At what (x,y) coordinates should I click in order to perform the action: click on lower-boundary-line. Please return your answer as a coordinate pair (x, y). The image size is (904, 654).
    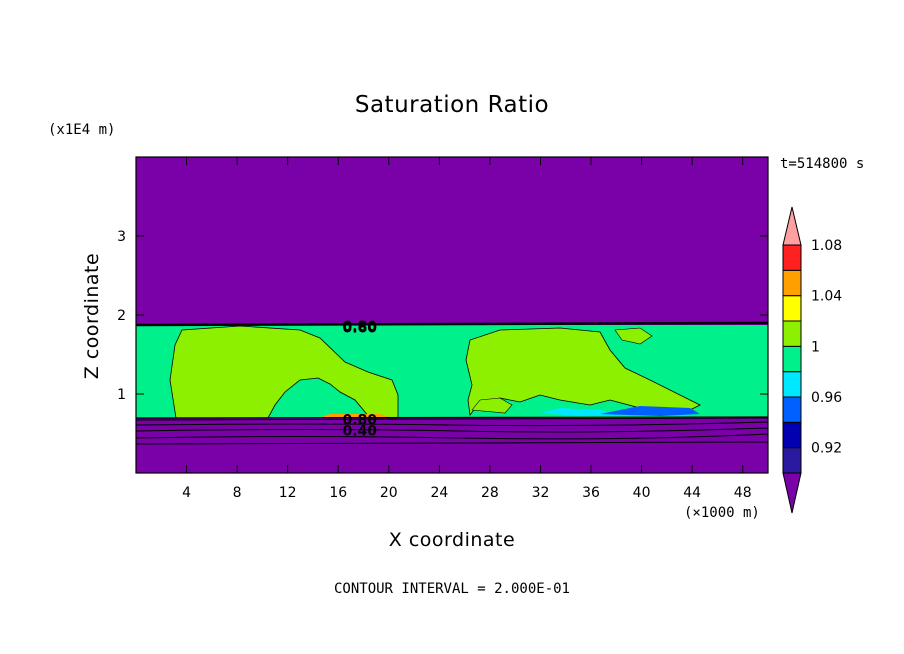
    Looking at the image, I should click on (452, 417).